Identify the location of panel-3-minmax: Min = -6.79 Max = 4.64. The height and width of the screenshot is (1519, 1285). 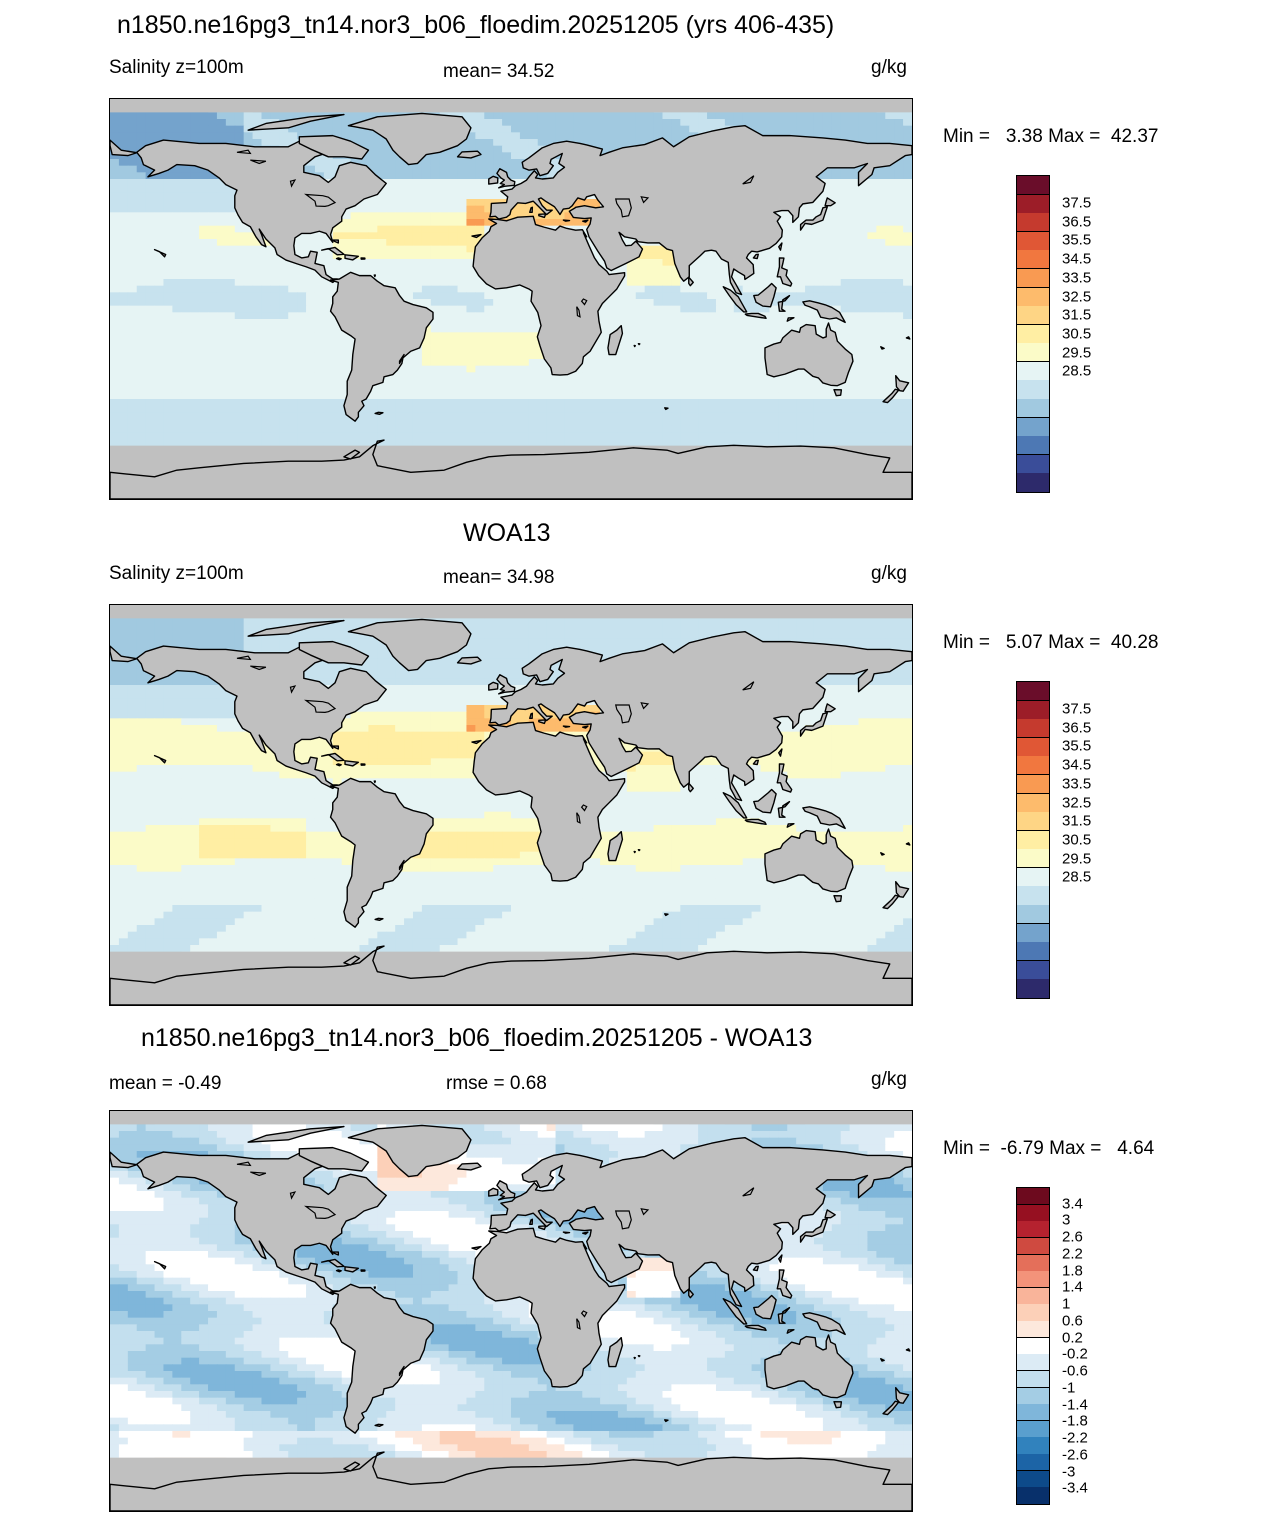
(1049, 1148).